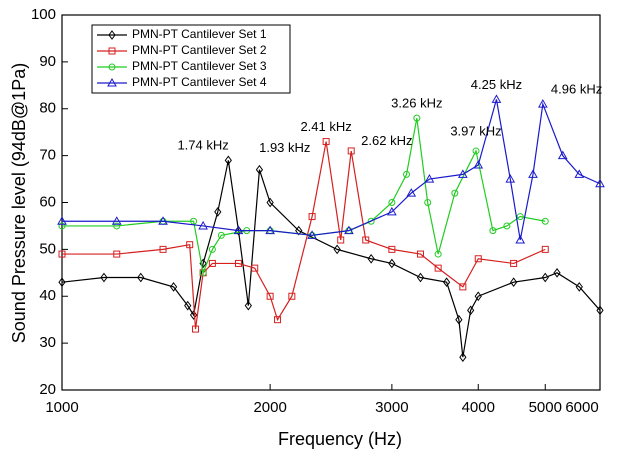 The width and height of the screenshot is (629, 464). Describe the element at coordinates (269, 407) in the screenshot. I see `x-tick-label: 2000` at that location.